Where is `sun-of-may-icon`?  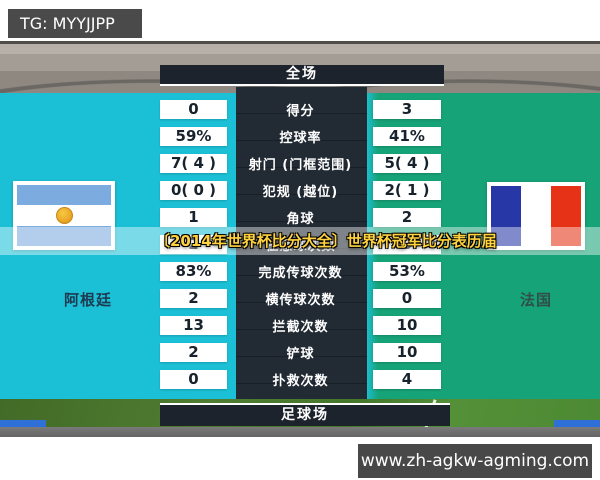
sun-of-may-icon is located at coordinates (64, 215).